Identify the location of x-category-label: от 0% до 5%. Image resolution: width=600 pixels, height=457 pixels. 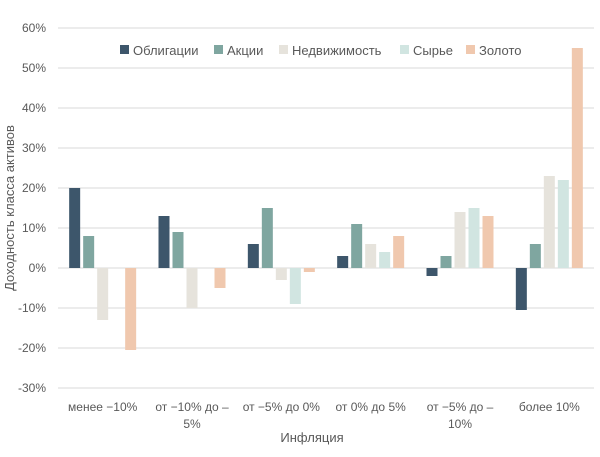
(371, 407).